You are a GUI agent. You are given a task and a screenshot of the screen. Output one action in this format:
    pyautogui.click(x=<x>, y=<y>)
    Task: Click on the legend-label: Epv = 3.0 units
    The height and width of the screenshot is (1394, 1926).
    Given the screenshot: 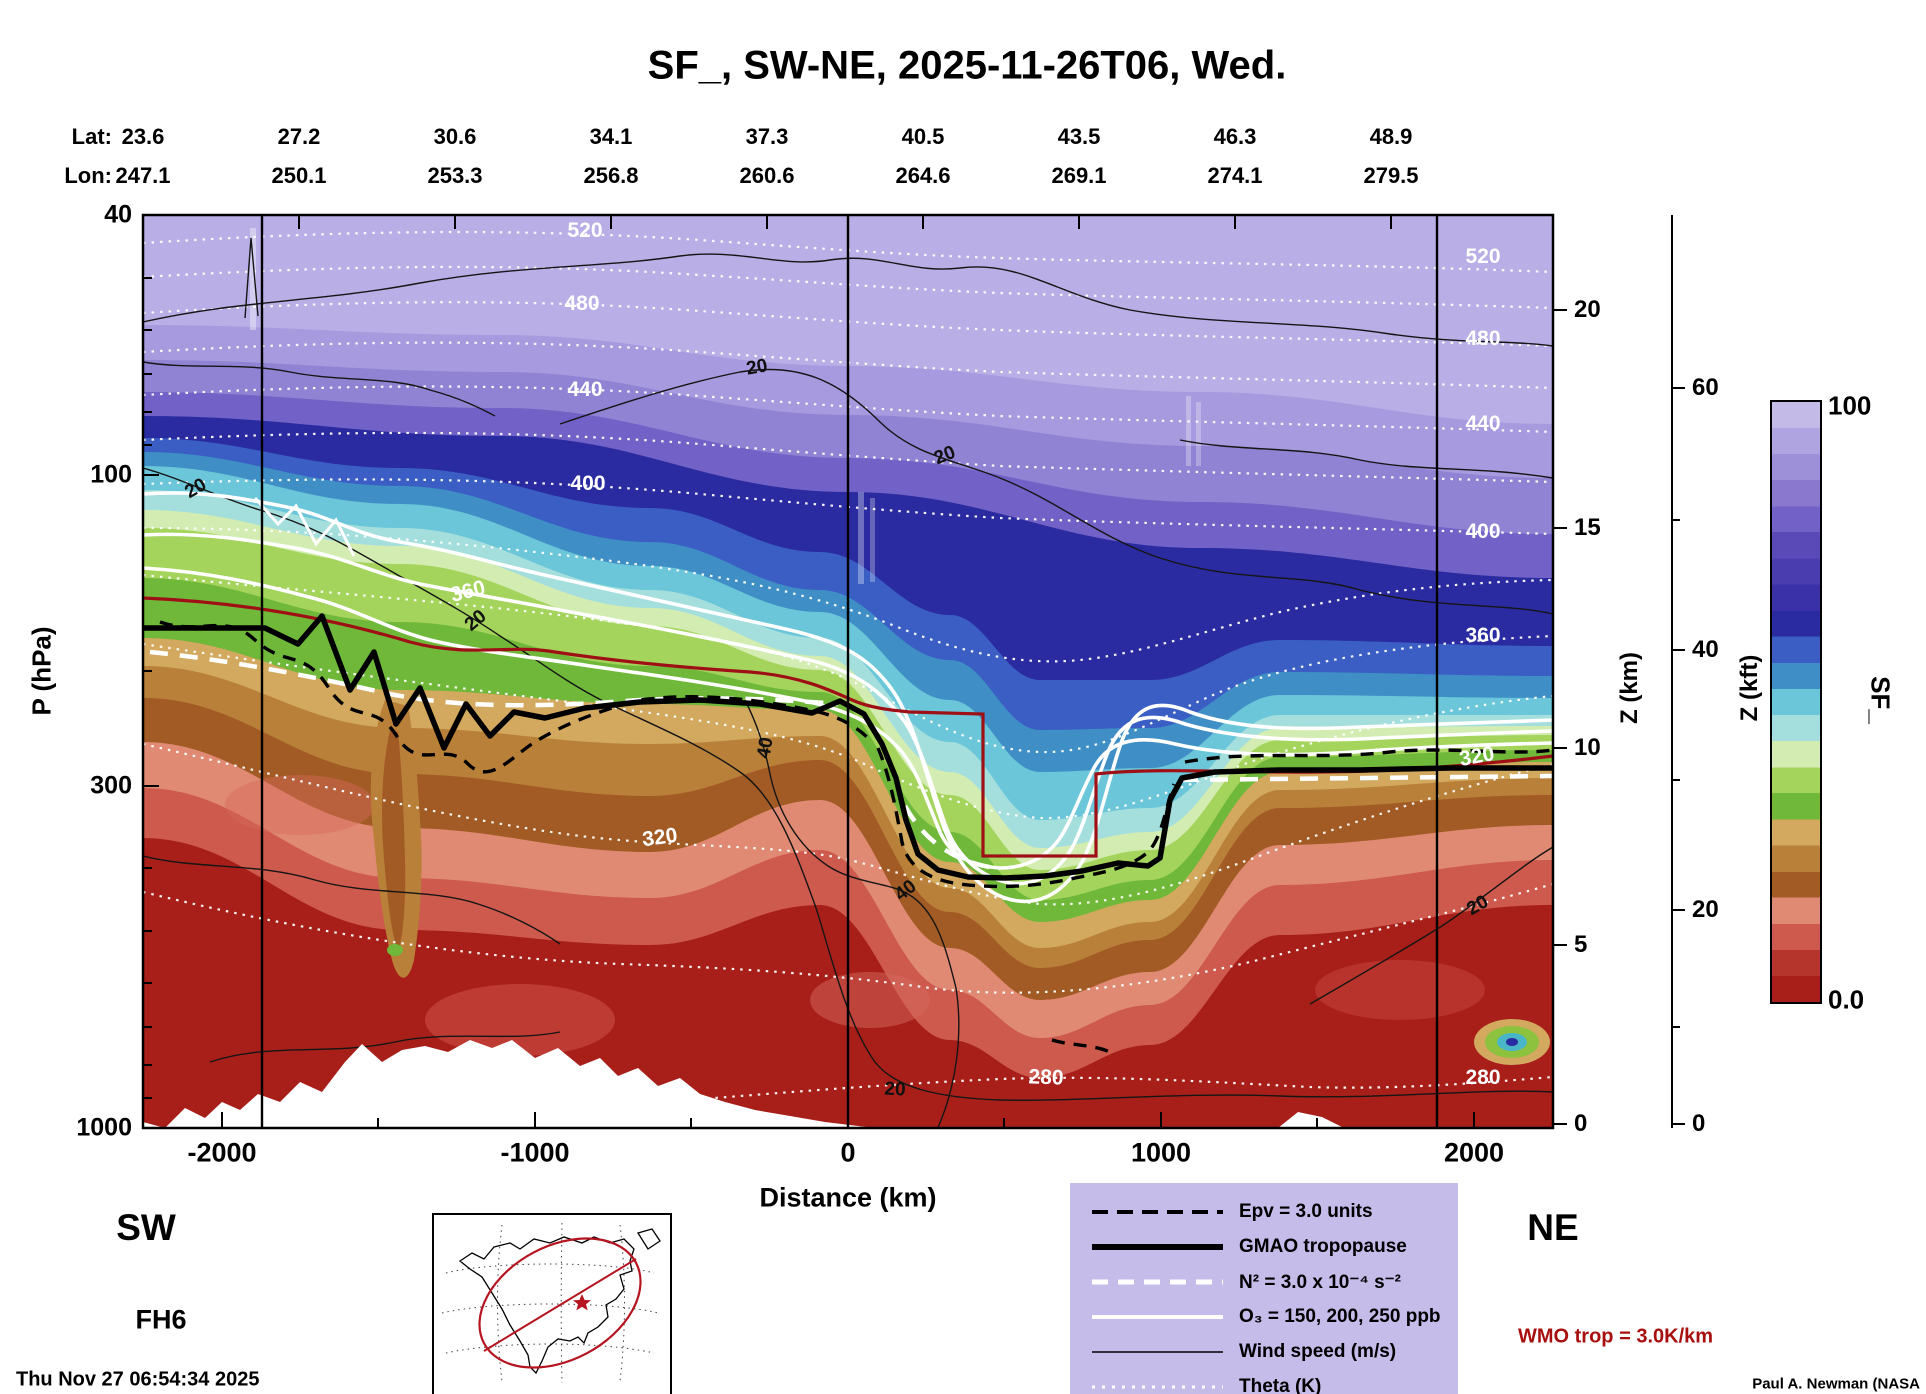 What is the action you would take?
    pyautogui.click(x=1306, y=1211)
    